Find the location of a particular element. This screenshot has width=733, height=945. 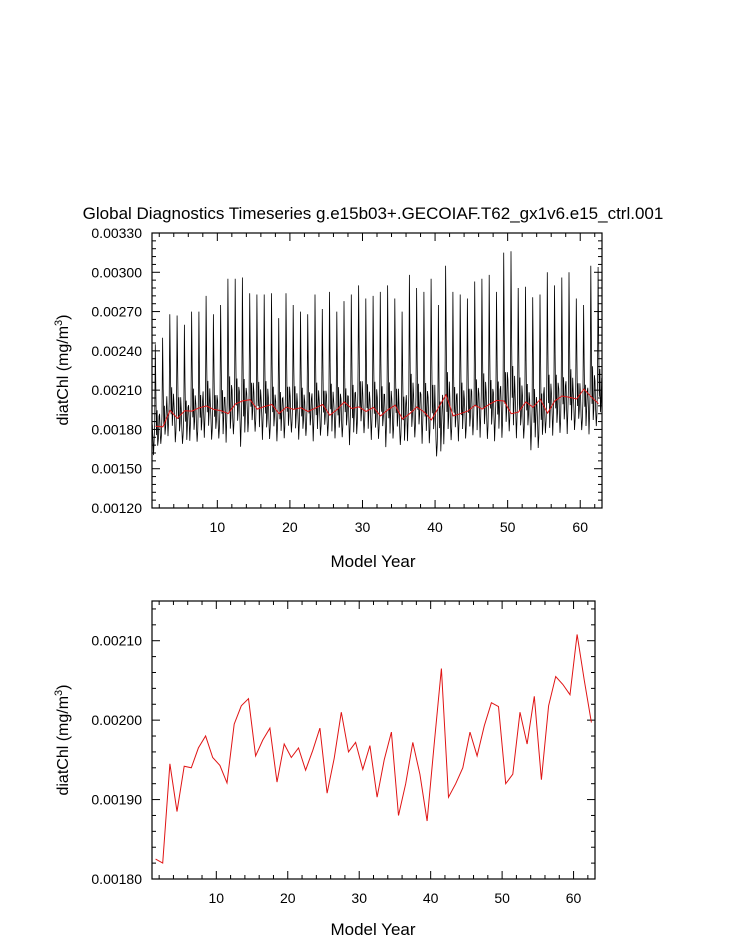

top-y-tick-label: 0.00120 is located at coordinates (116, 508).